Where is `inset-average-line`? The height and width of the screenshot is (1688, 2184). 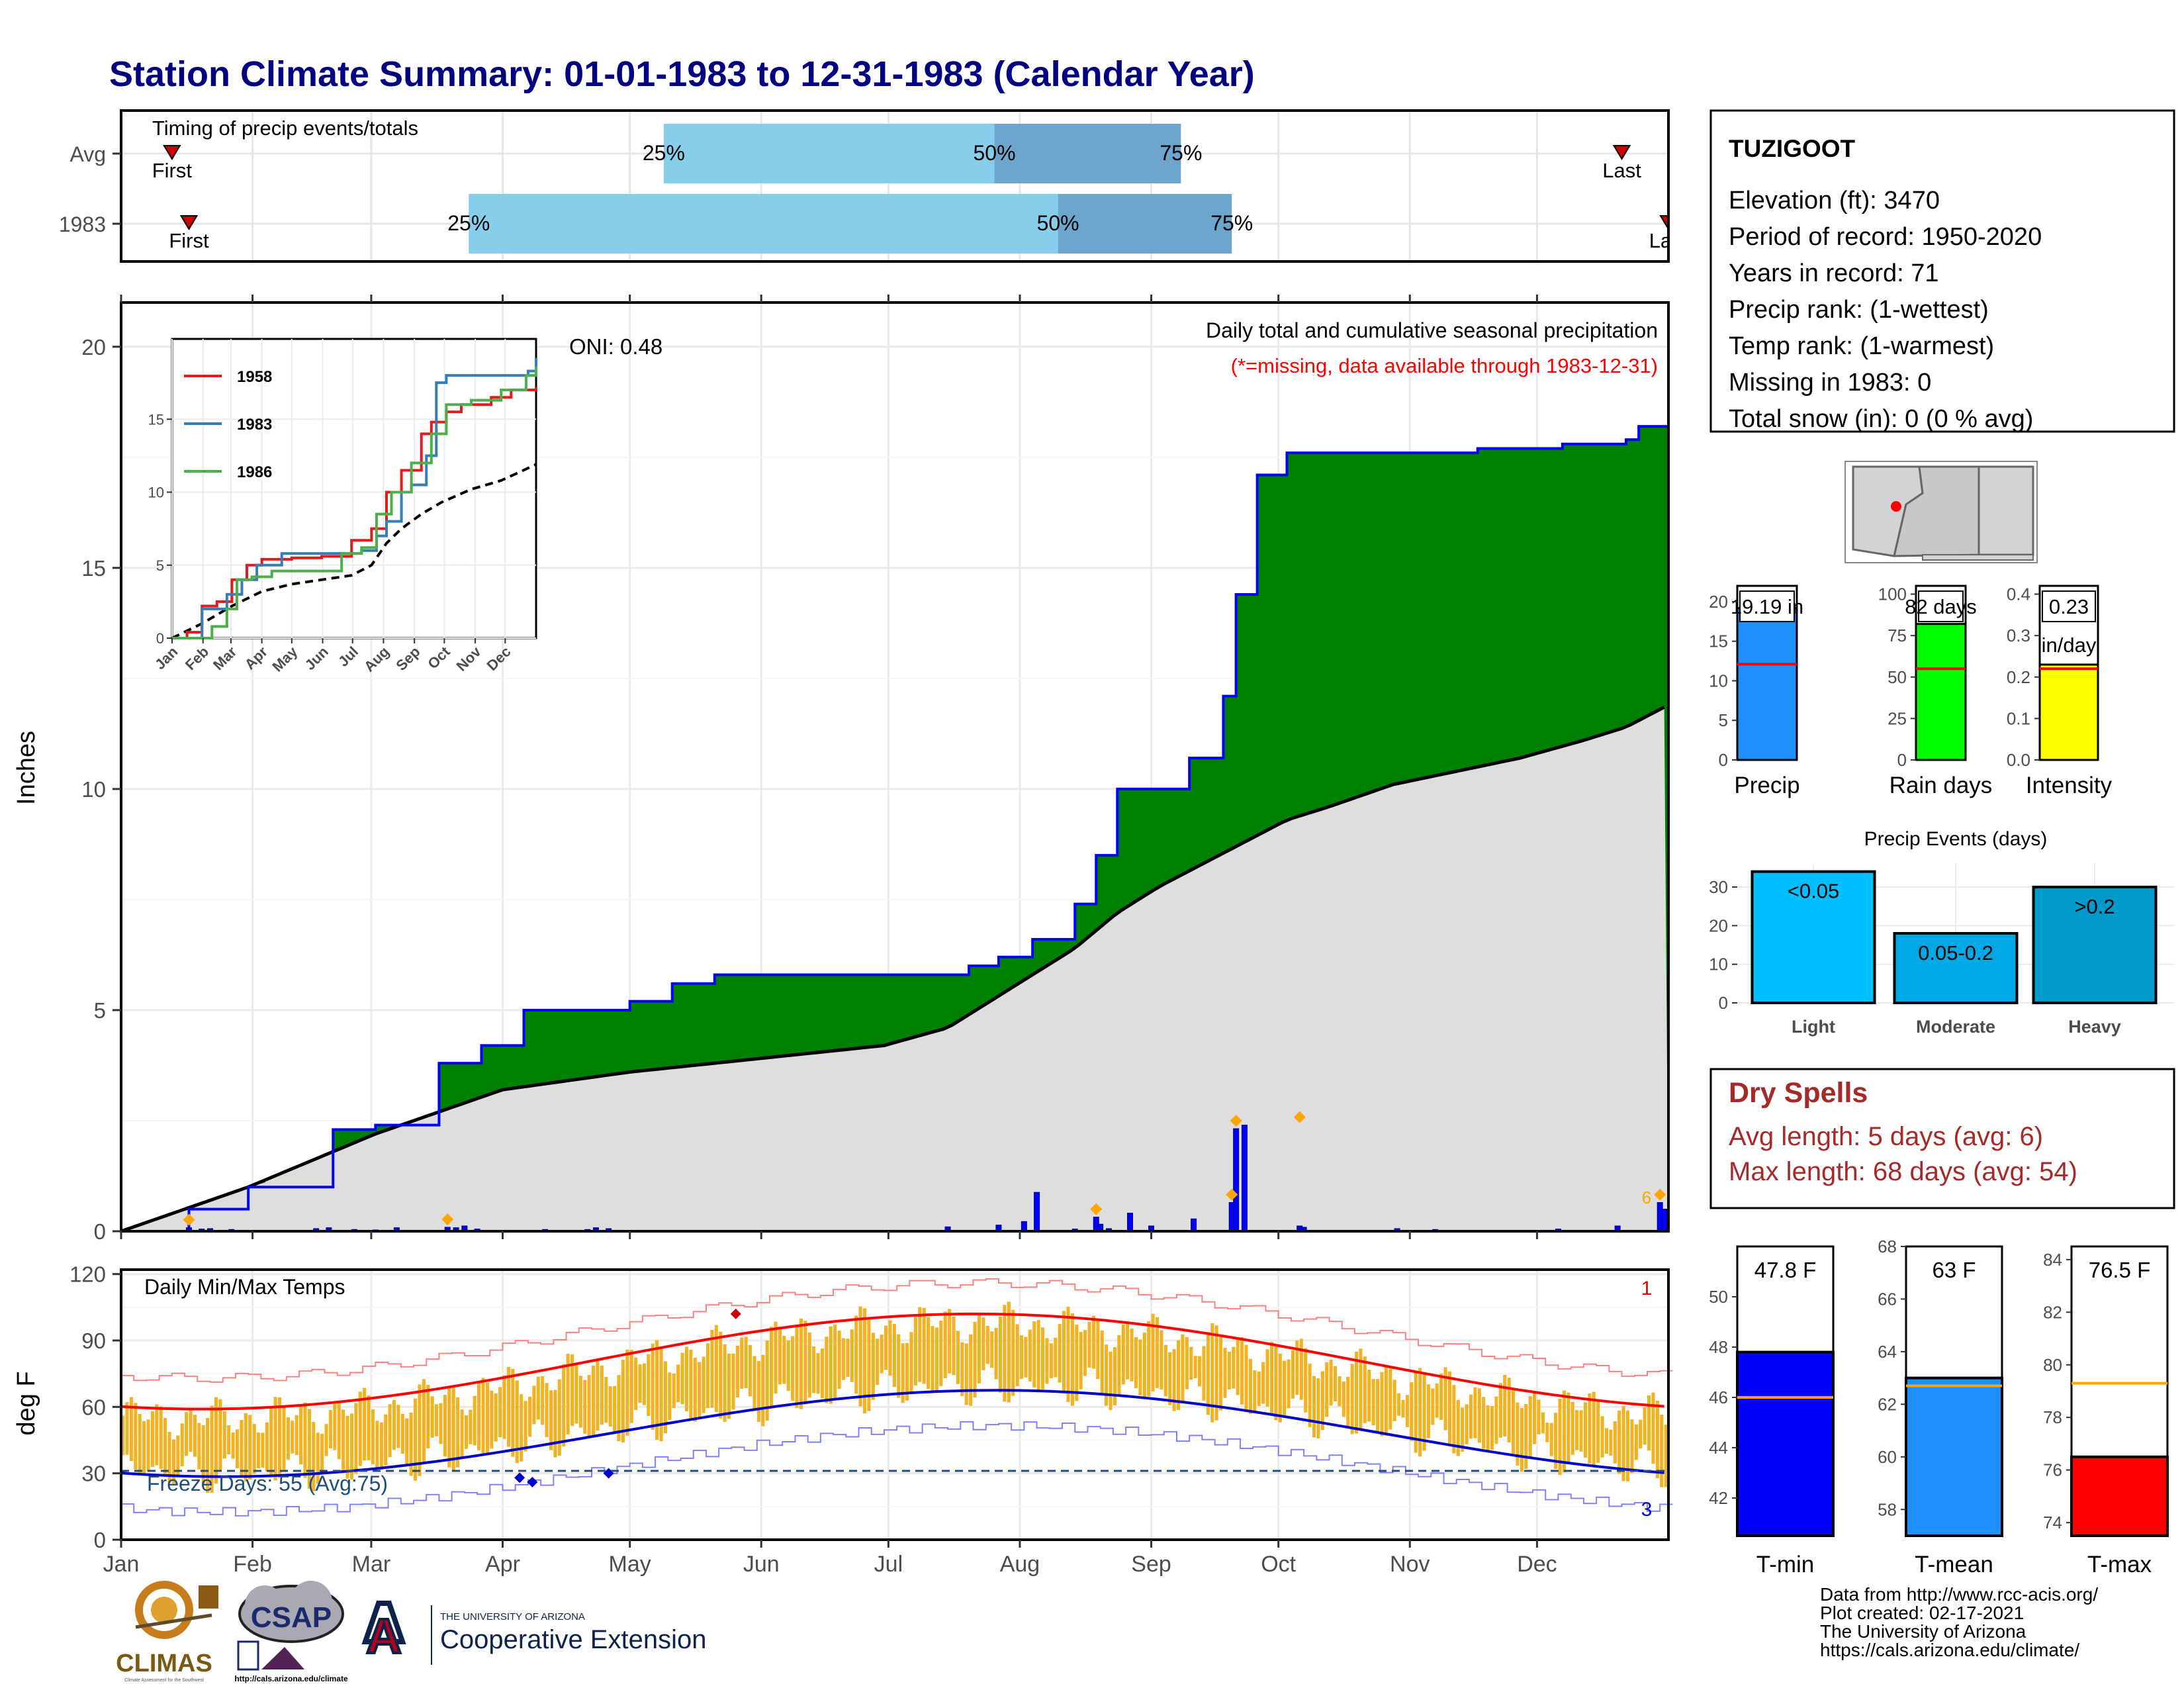
inset-average-line is located at coordinates (354, 551).